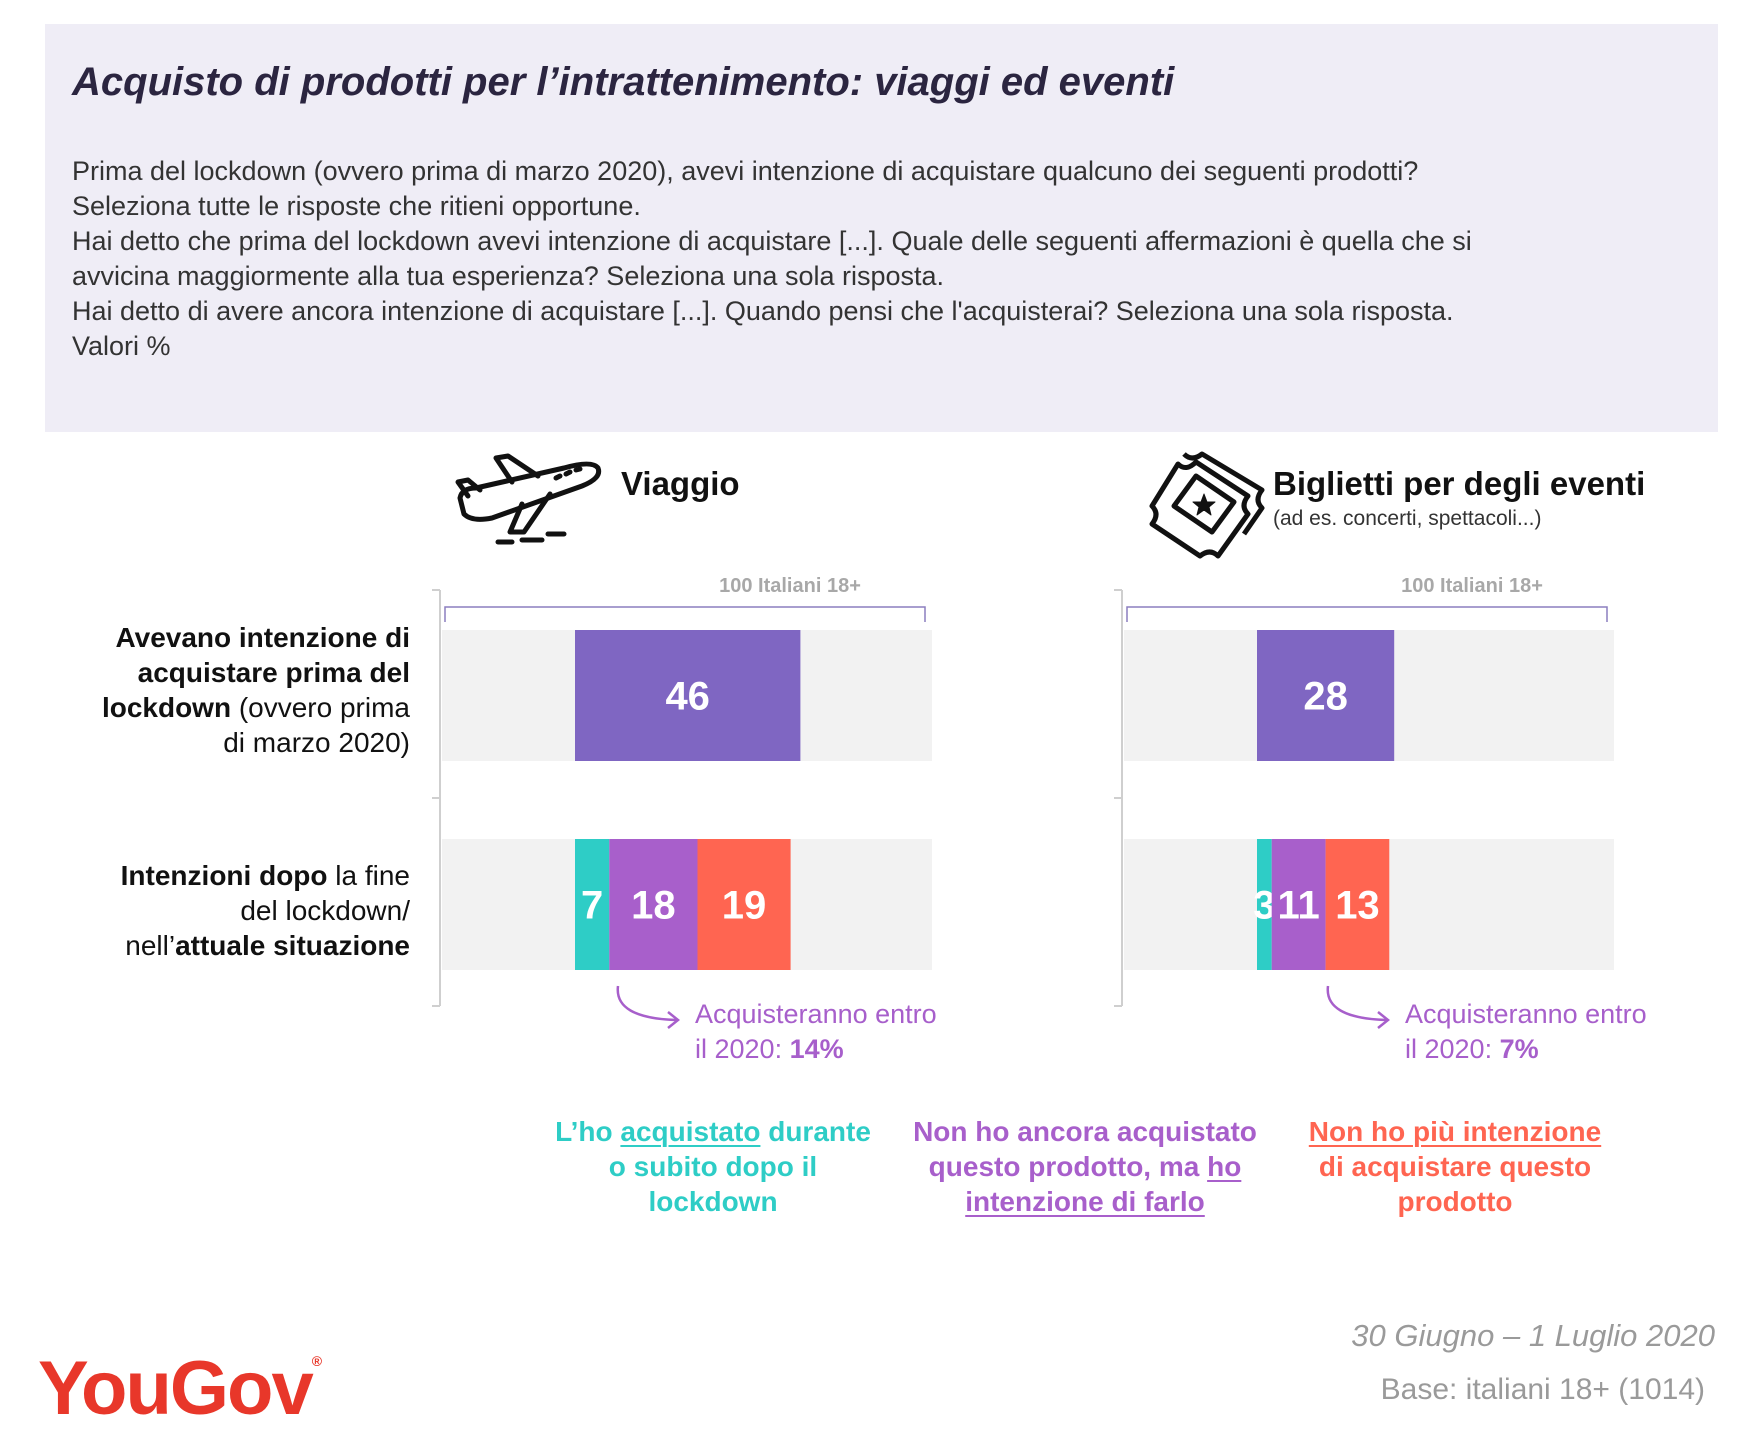 This screenshot has height=1454, width=1757. Describe the element at coordinates (273, 672) in the screenshot. I see `row-label-text: acquistare prima del` at that location.